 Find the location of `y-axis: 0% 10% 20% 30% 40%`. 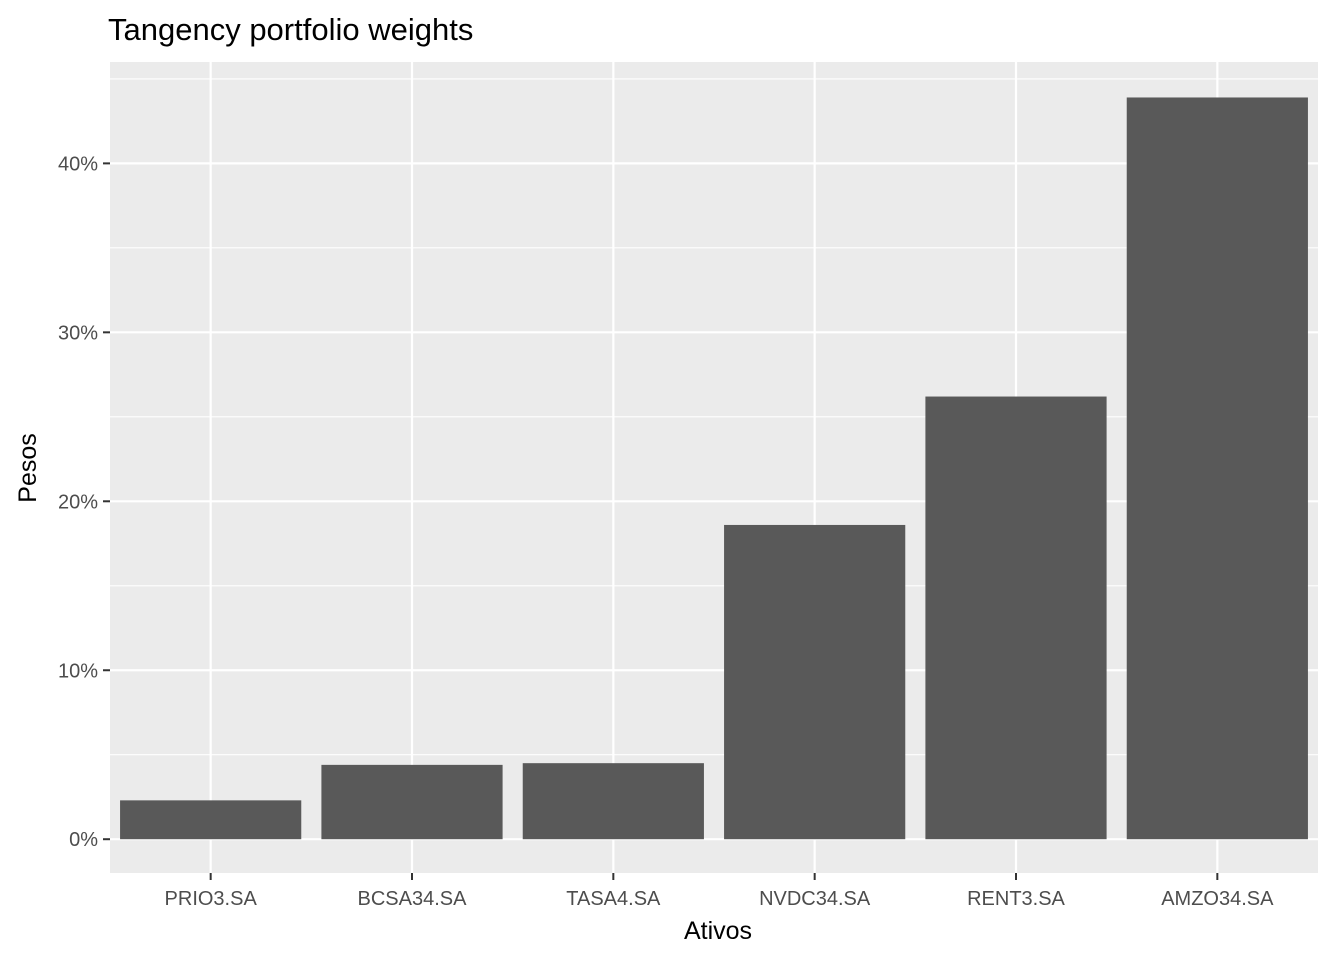

y-axis: 0% 10% 20% 30% 40% is located at coordinates (84, 502).